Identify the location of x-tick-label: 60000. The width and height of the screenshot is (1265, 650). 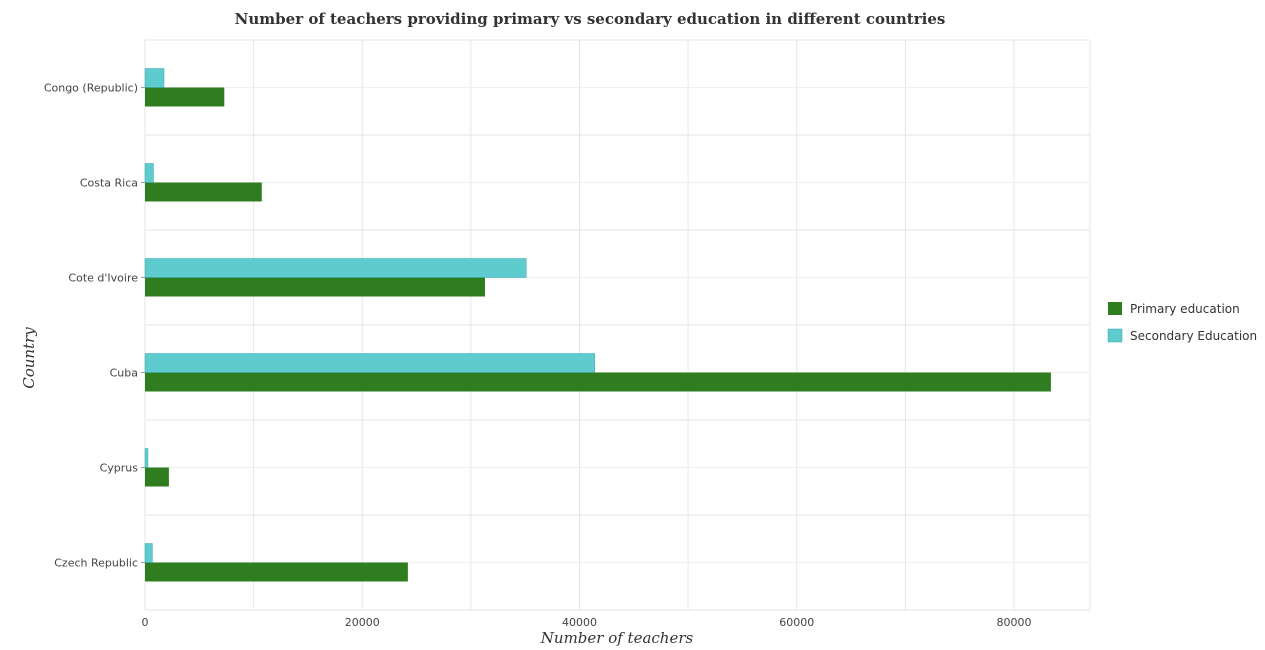
(796, 622).